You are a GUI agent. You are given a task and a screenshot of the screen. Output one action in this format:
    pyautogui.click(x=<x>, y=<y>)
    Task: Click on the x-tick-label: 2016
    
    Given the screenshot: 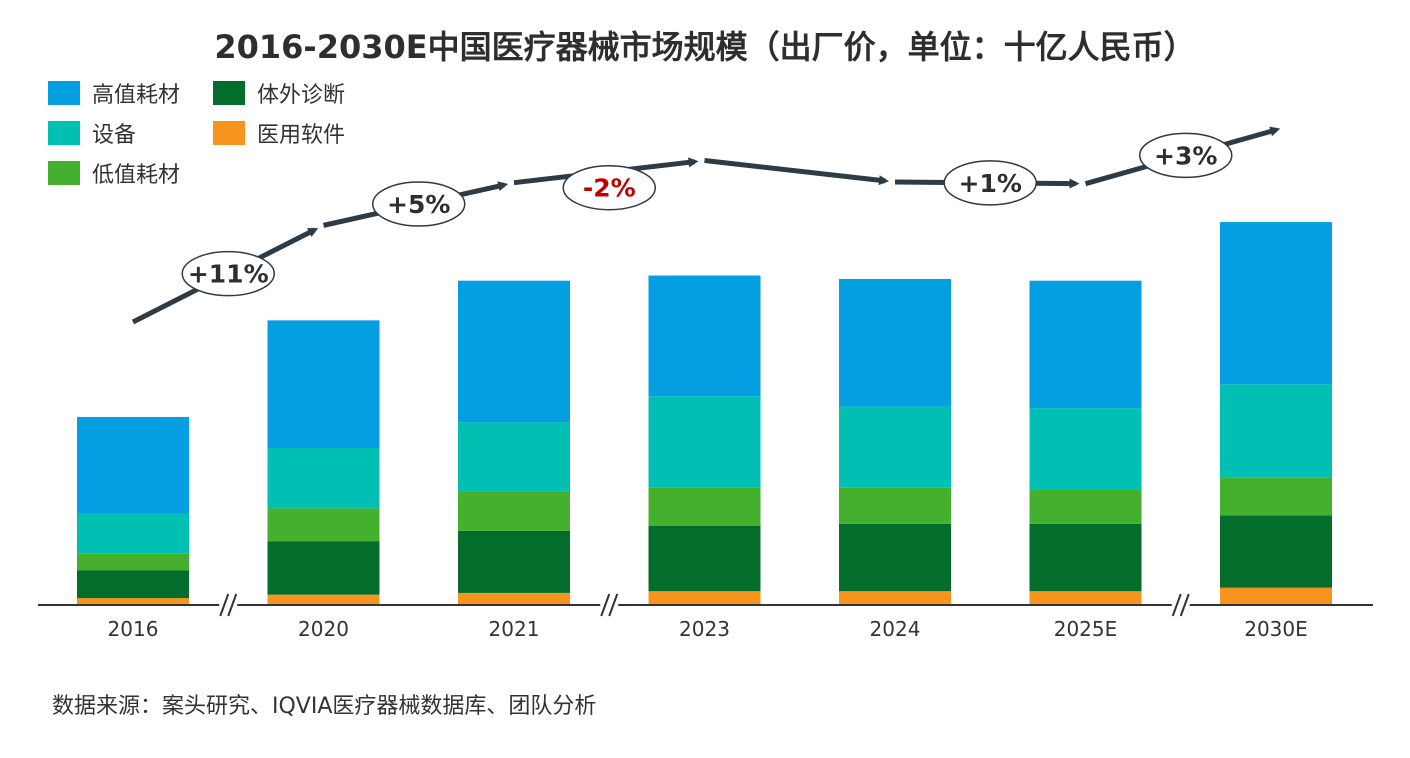 What is the action you would take?
    pyautogui.click(x=133, y=629)
    